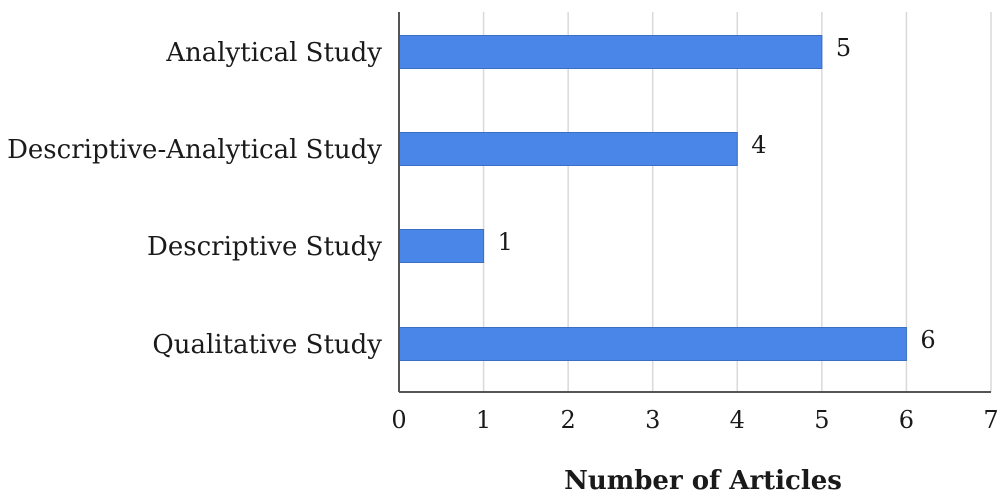 Image resolution: width=1000 pixels, height=498 pixels. What do you see at coordinates (652, 420) in the screenshot?
I see `x-tick-label-3: 3` at bounding box center [652, 420].